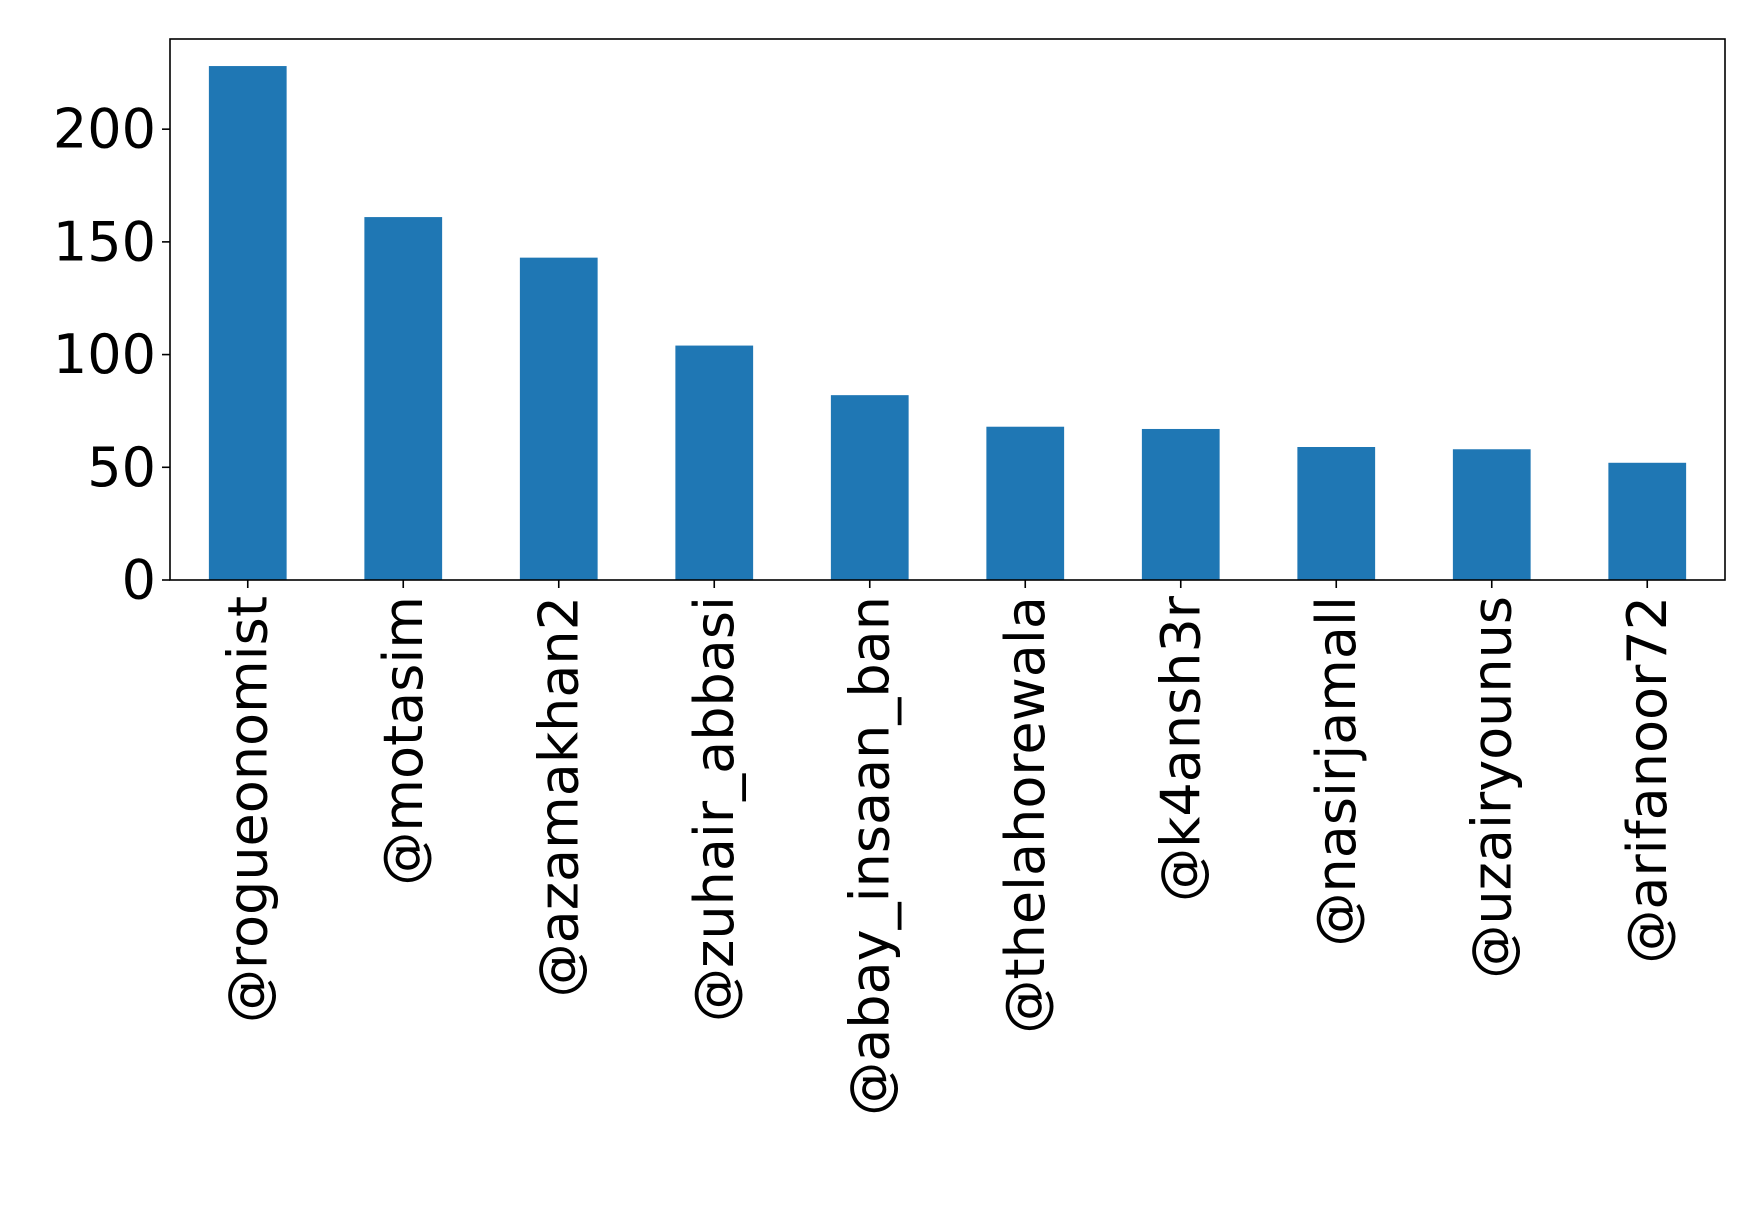 The image size is (1758, 1229). I want to click on y-tick-label-4: 200, so click(104, 129).